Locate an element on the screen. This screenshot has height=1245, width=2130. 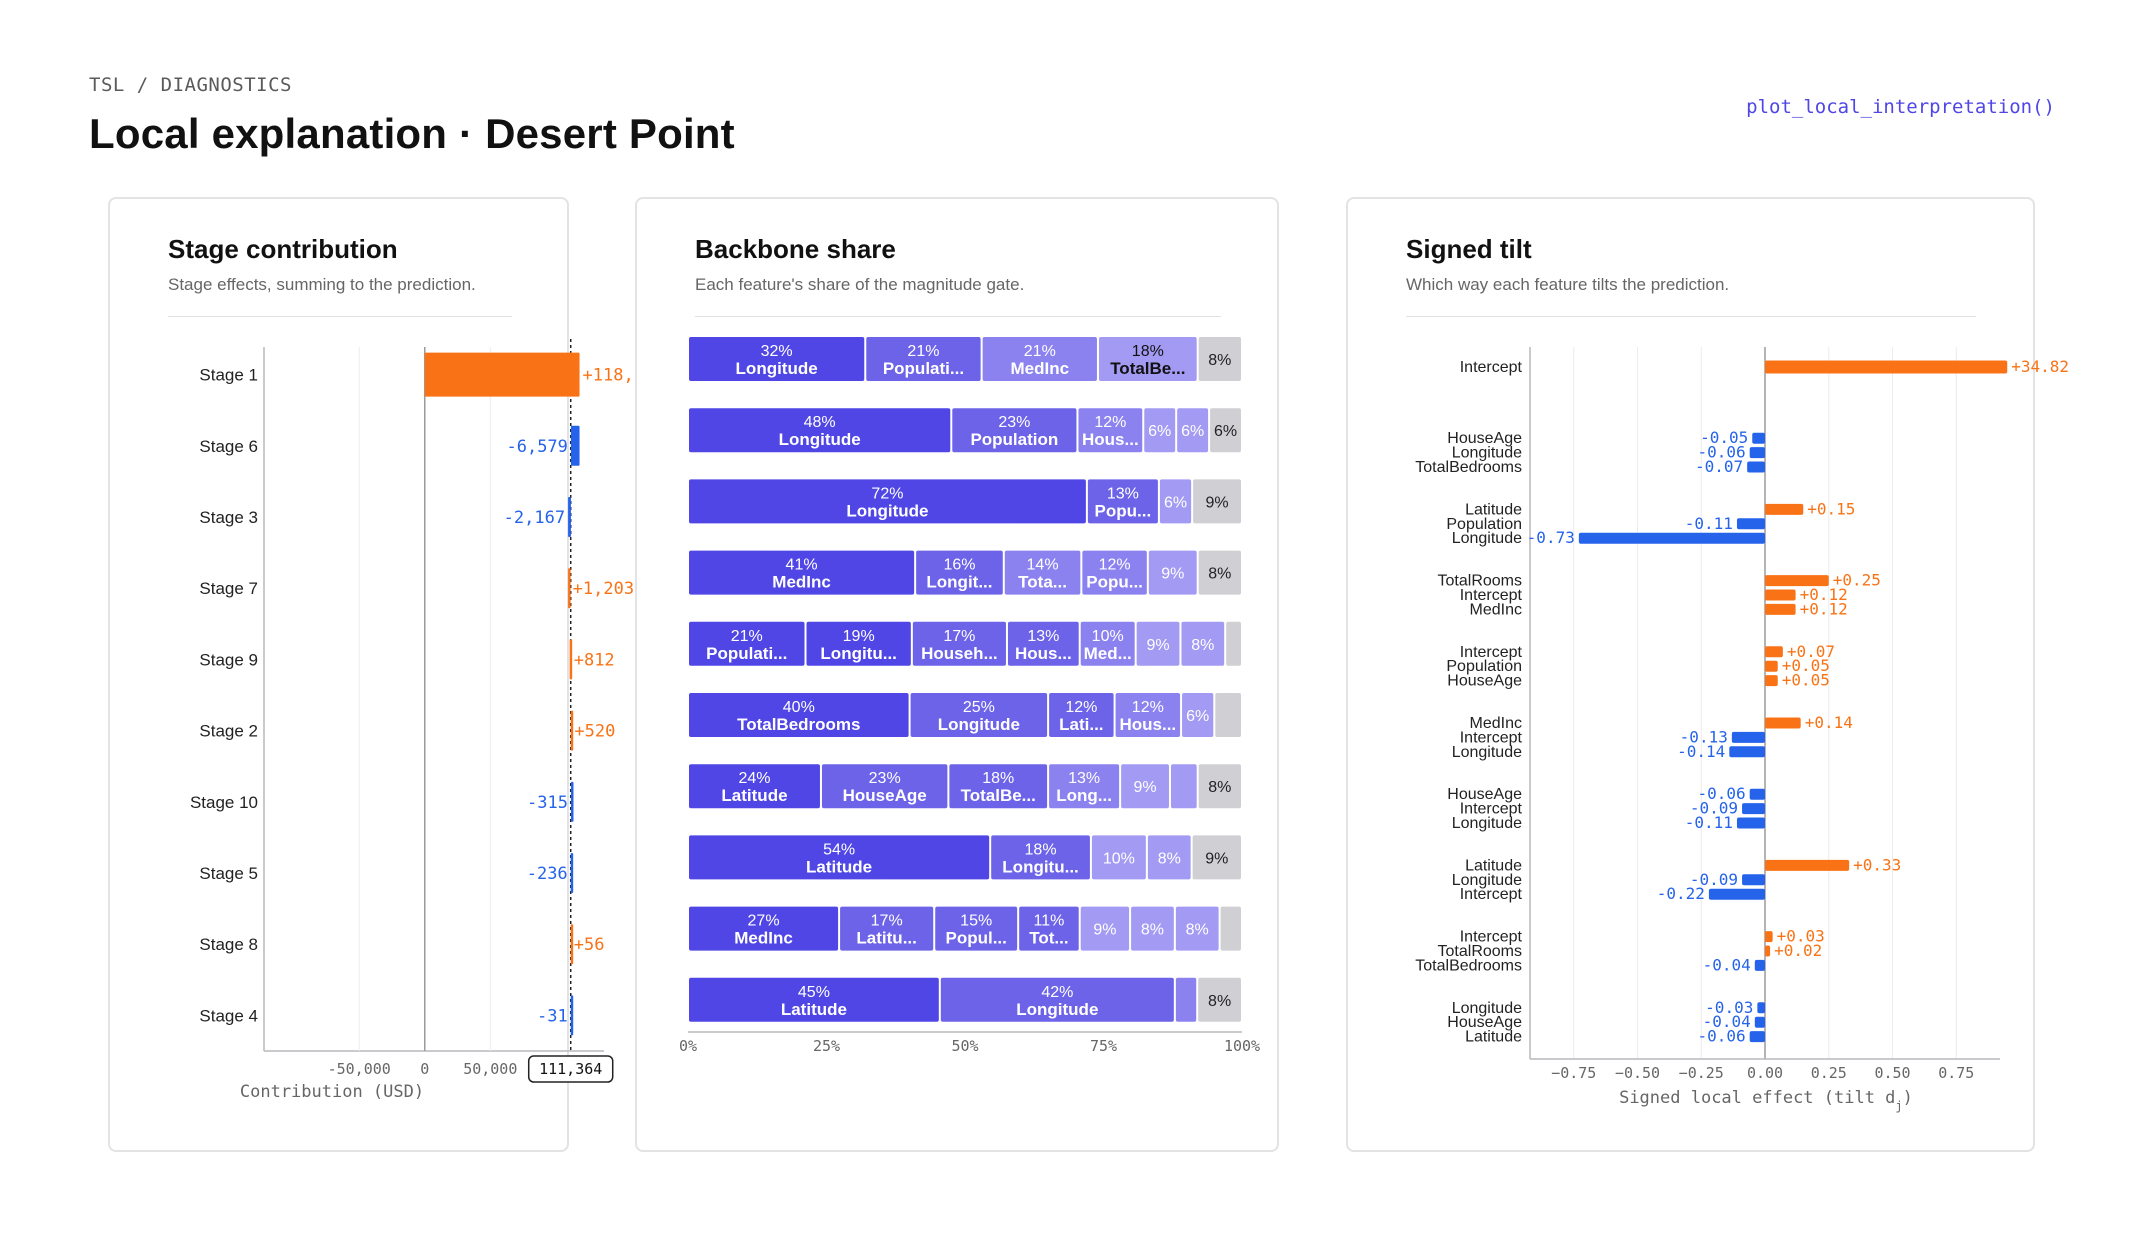
stage-value-label: +56 is located at coordinates (589, 945).